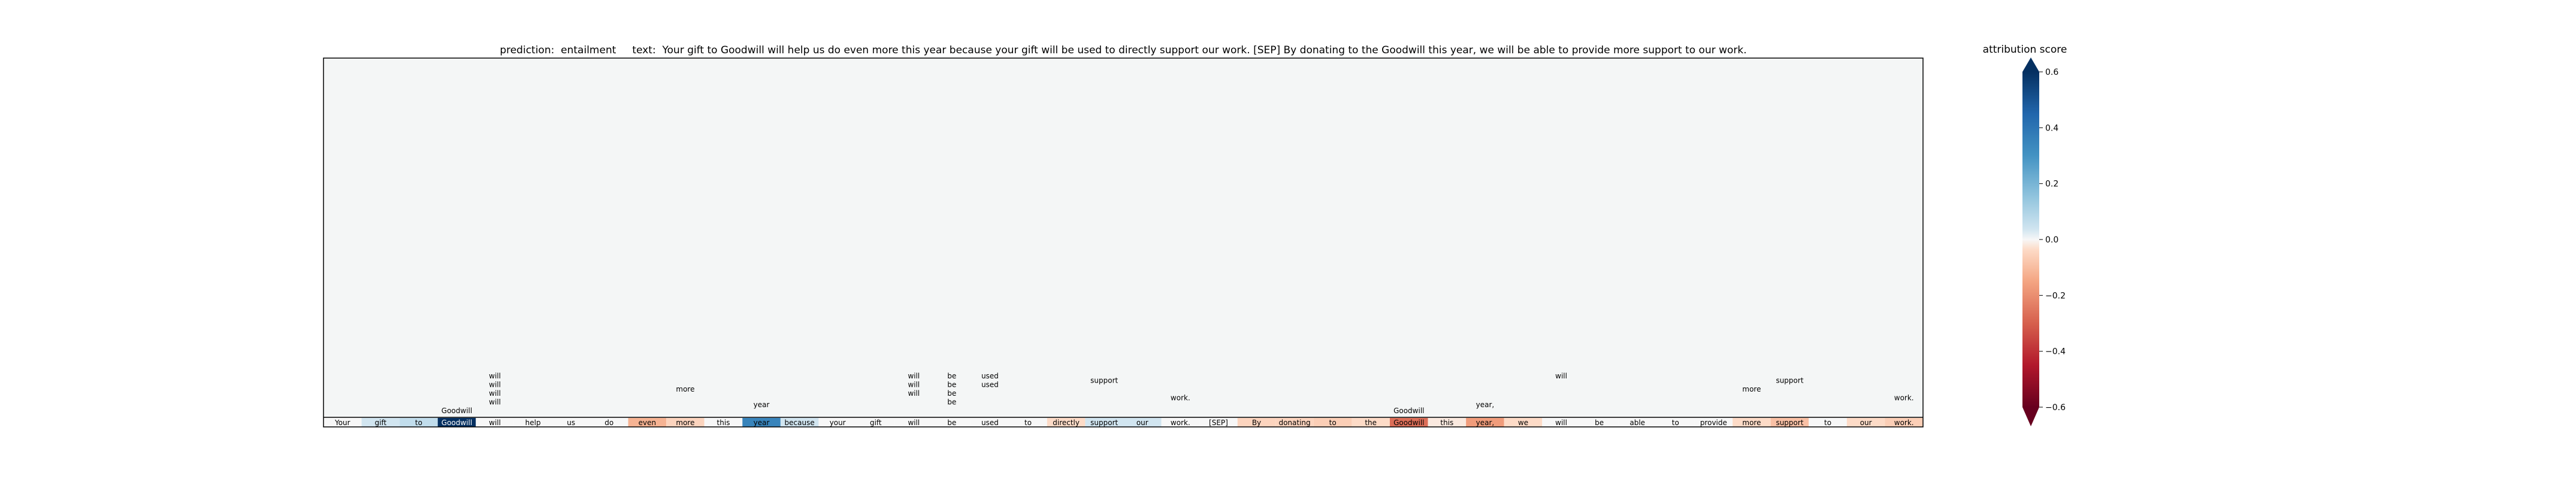 The width and height of the screenshot is (2576, 479). Describe the element at coordinates (644, 50) in the screenshot. I see `text-label: text:` at that location.